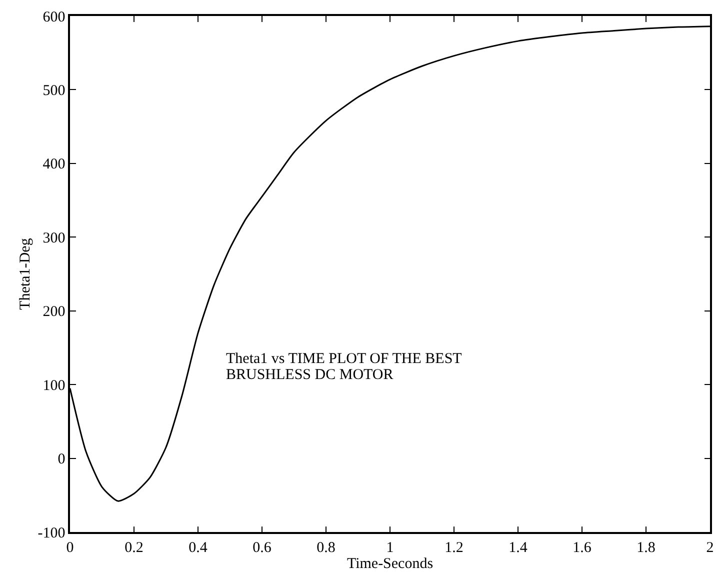 This screenshot has height=576, width=722. Describe the element at coordinates (518, 548) in the screenshot. I see `x-tick-label: 1.4` at that location.